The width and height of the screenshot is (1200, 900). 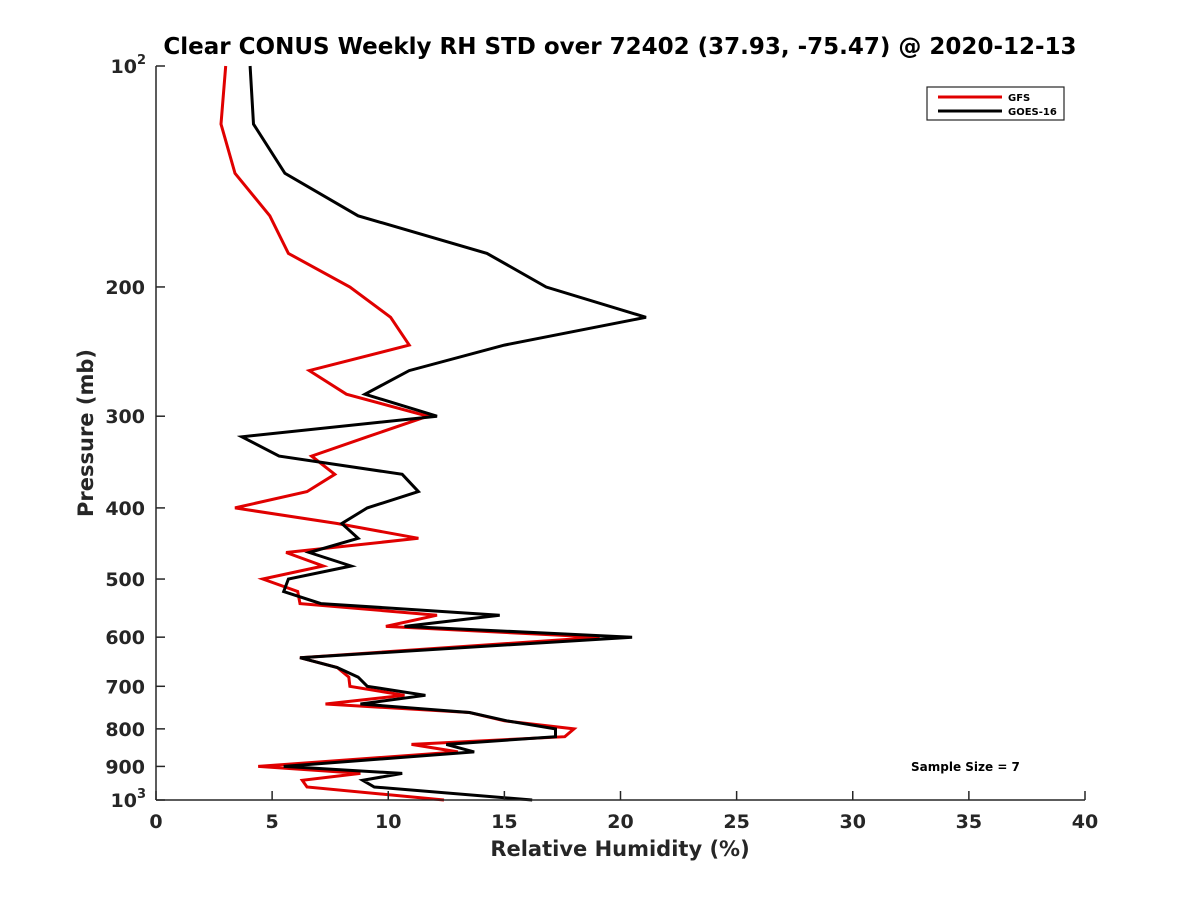 What do you see at coordinates (125, 730) in the screenshot?
I see `y-tick-label: 800` at bounding box center [125, 730].